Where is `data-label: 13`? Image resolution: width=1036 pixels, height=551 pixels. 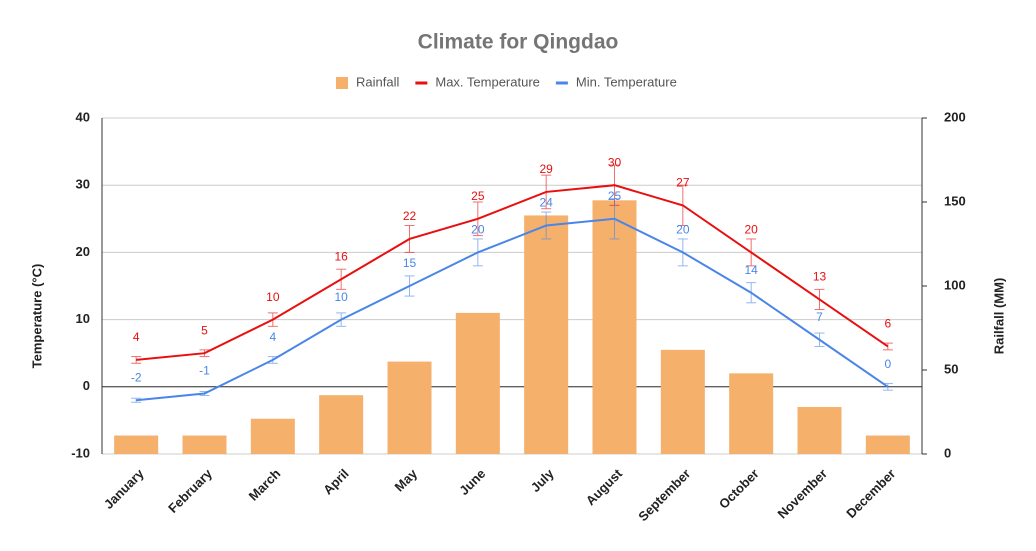 data-label: 13 is located at coordinates (820, 277).